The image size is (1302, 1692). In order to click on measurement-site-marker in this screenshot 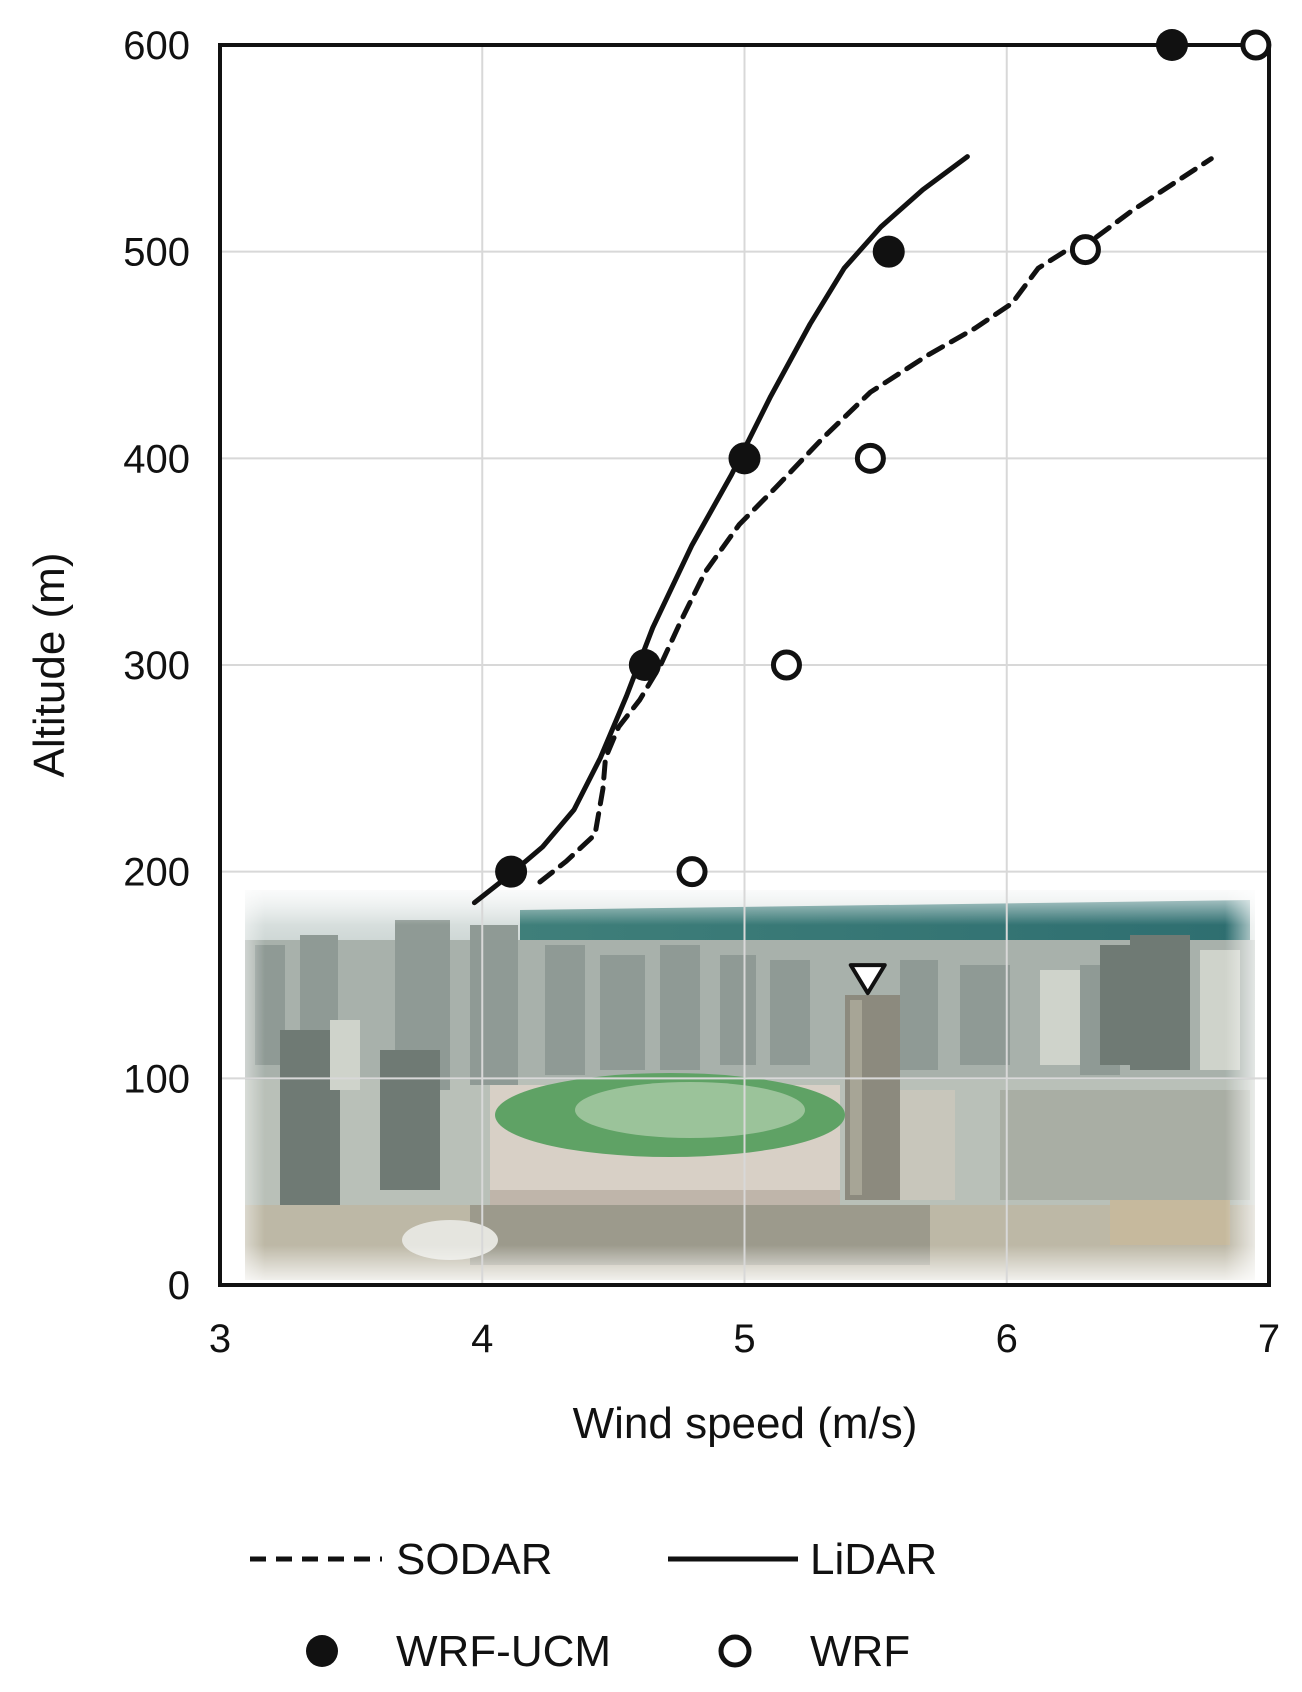, I will do `click(867, 979)`.